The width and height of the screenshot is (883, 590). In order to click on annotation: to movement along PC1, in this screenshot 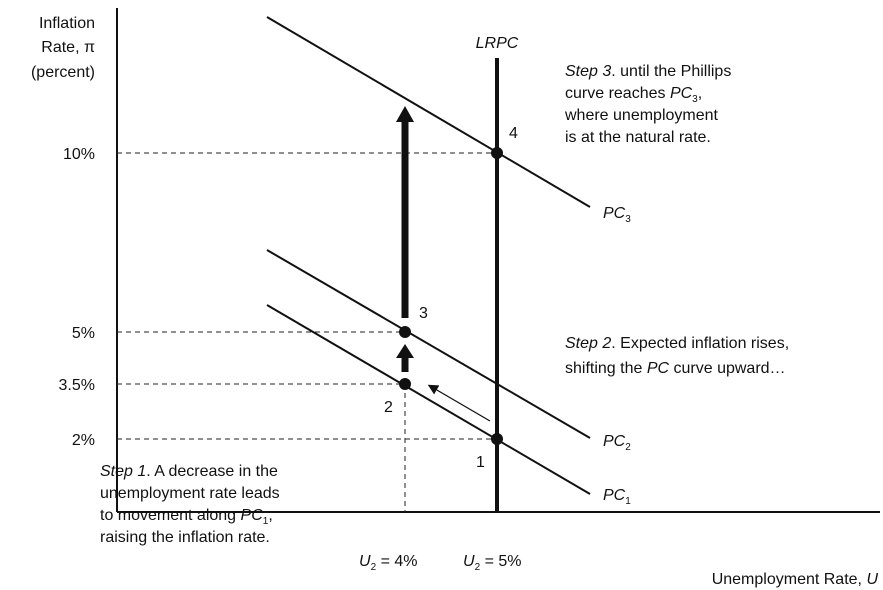, I will do `click(186, 517)`.